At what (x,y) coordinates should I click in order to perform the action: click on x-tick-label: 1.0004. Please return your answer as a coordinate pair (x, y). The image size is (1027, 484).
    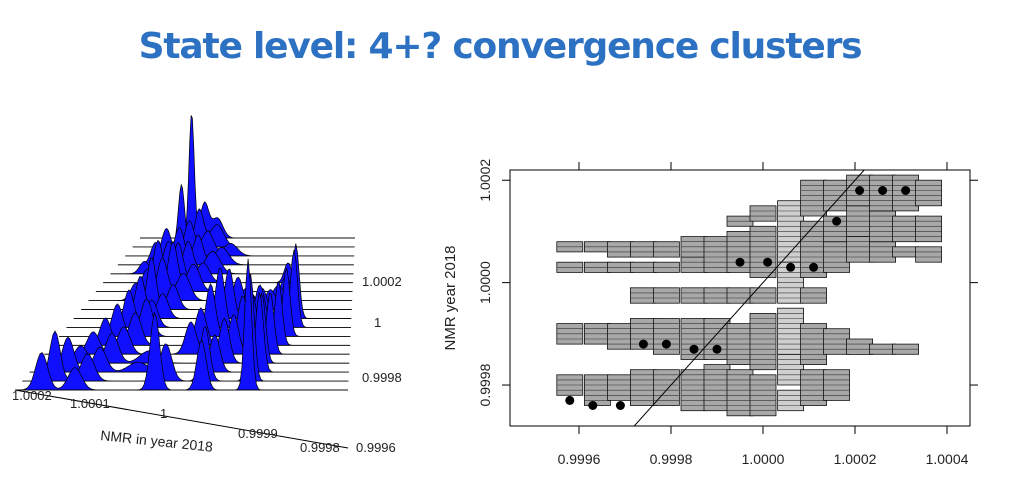
    Looking at the image, I should click on (947, 459).